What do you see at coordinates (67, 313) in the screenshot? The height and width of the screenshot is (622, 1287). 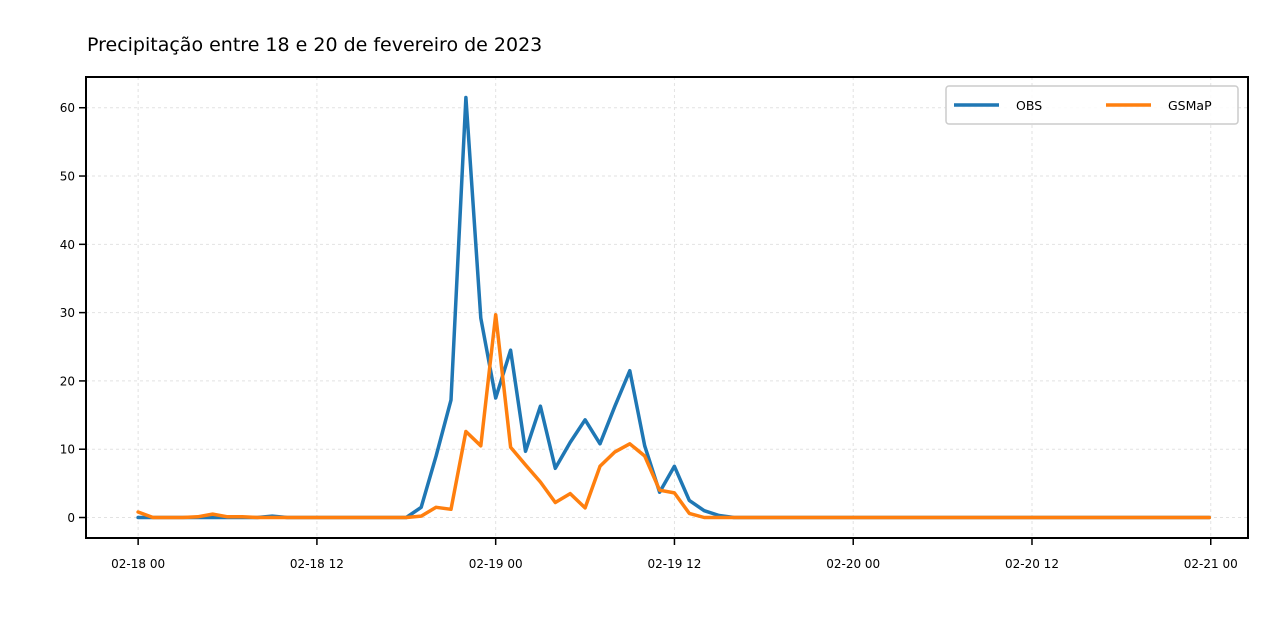 I see `y-tick-label: 30` at bounding box center [67, 313].